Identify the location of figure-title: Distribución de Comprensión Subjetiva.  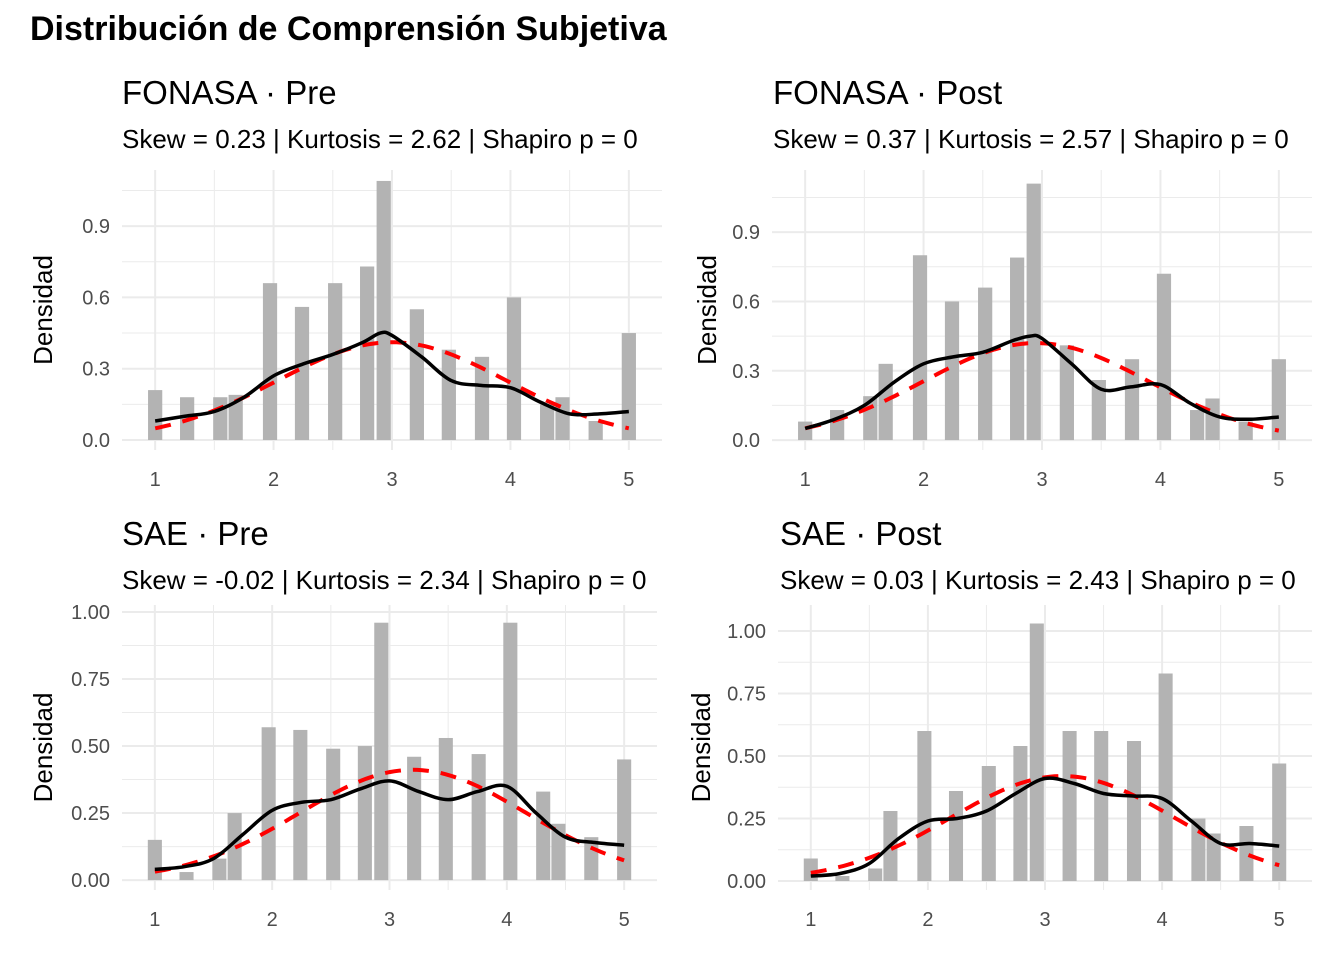
(348, 29).